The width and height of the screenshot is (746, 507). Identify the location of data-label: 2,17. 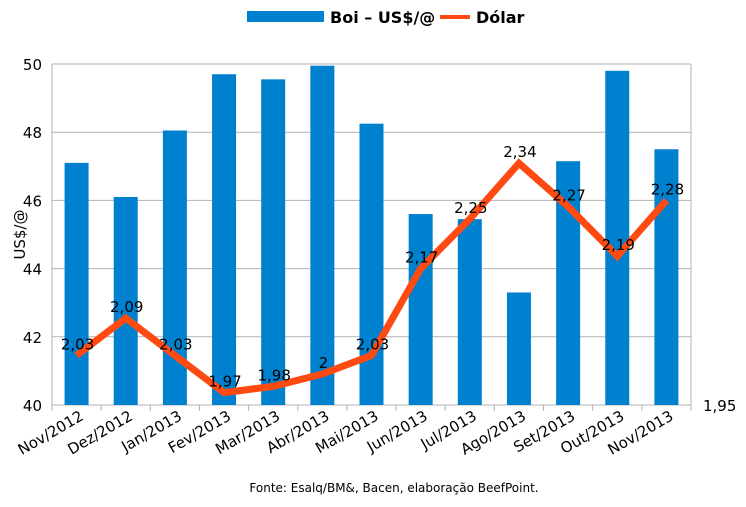
(421, 258).